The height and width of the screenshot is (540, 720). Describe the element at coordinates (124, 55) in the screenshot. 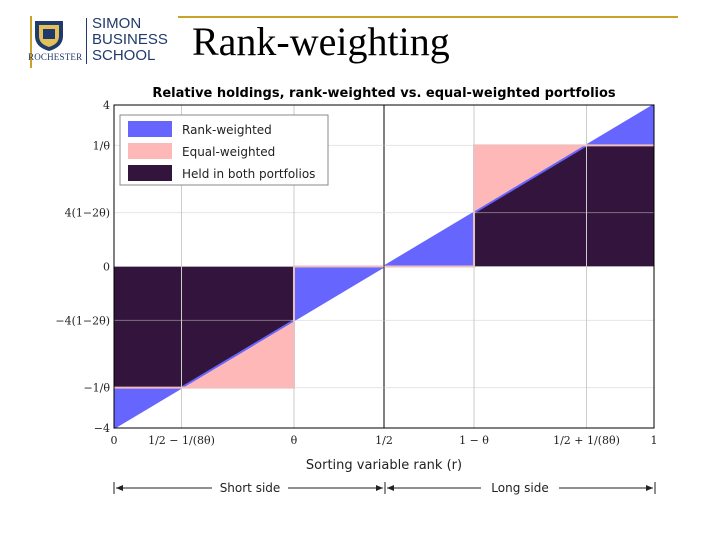

I see `logo-line-3: SCHOOL` at that location.